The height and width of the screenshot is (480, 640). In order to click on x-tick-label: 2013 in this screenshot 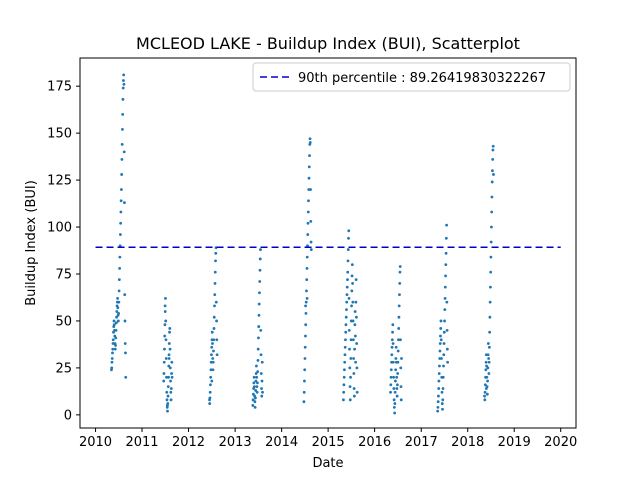, I will do `click(235, 442)`.